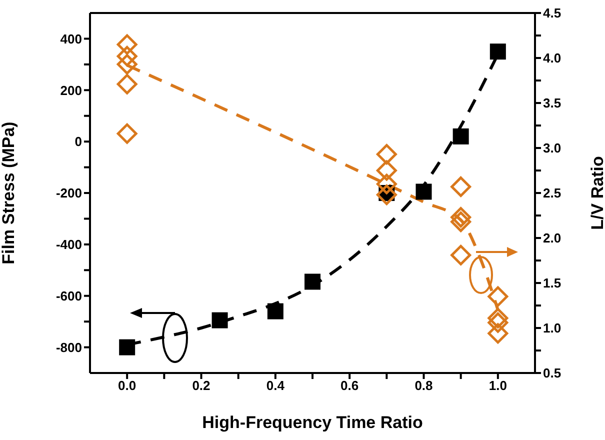  Describe the element at coordinates (201, 386) in the screenshot. I see `x-tick-label: 0.2` at that location.